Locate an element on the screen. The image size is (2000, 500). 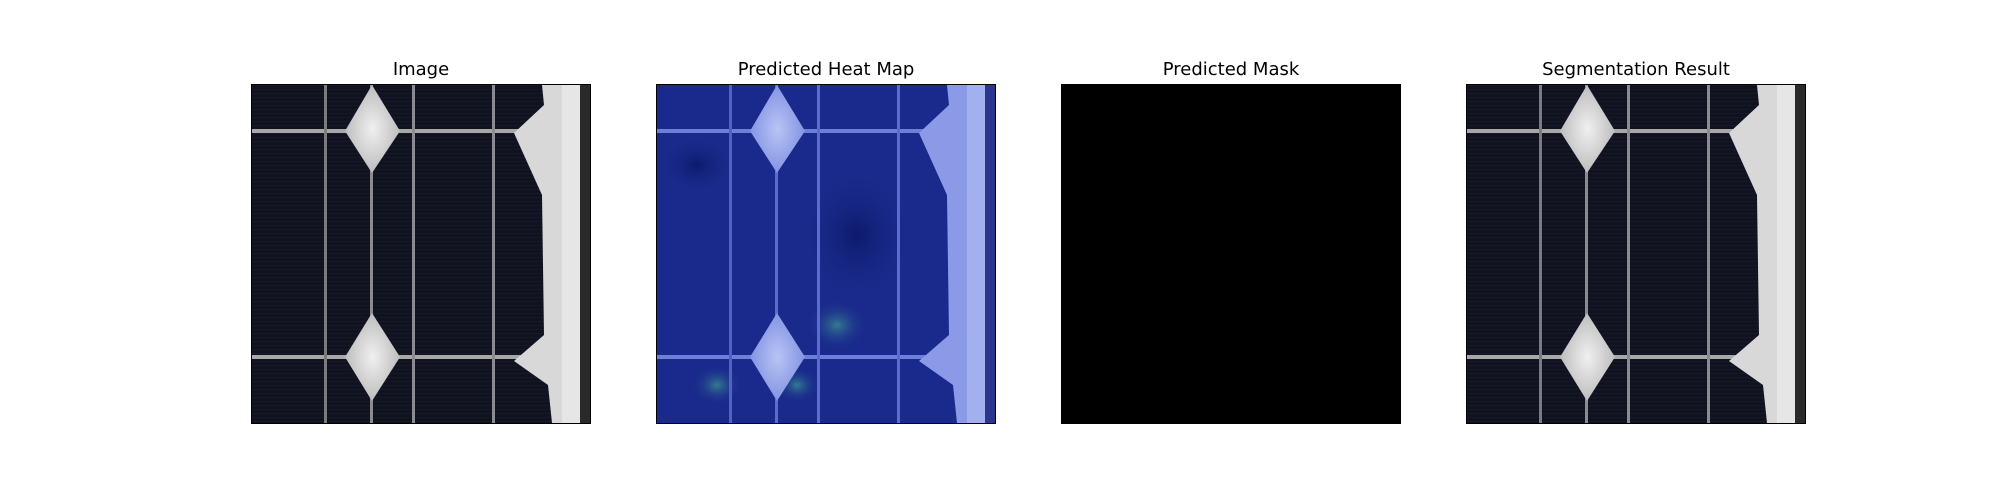
panel-title: Segmentation Result is located at coordinates (1636, 69).